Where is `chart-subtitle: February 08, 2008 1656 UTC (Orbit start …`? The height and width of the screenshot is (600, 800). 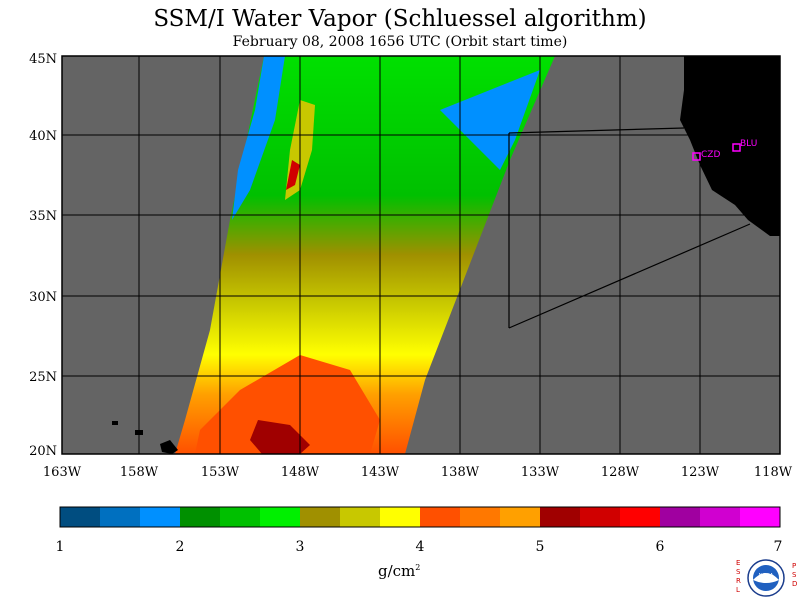 chart-subtitle: February 08, 2008 1656 UTC (Orbit start … is located at coordinates (400, 42).